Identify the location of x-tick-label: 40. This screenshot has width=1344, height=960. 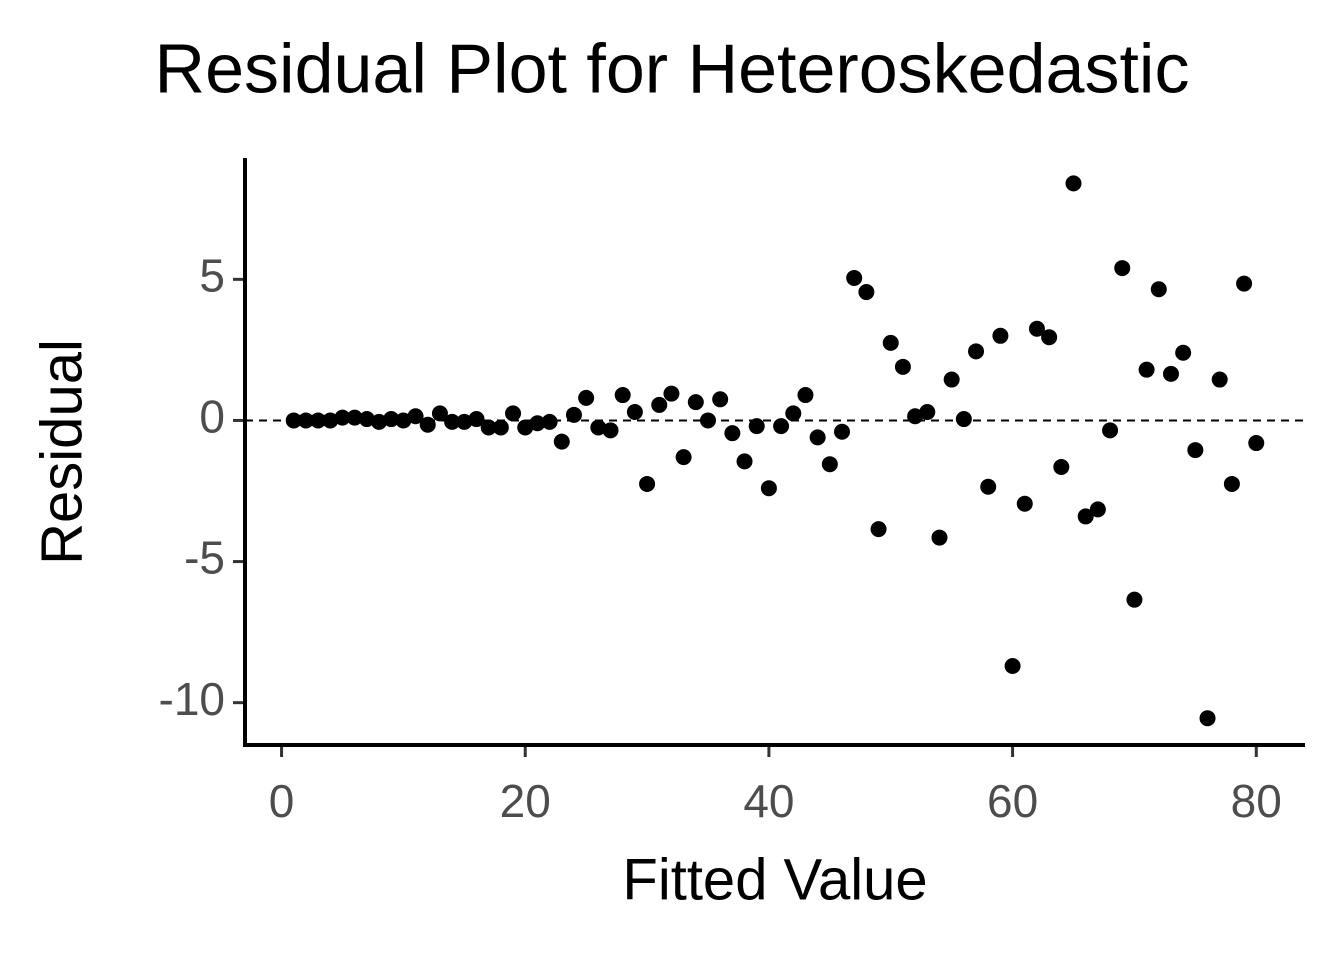
(768, 801).